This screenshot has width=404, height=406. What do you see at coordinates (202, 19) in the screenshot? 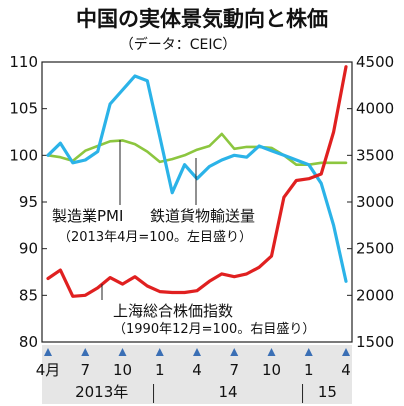
I see `chart-title: 中国の実体景気動向と株価` at bounding box center [202, 19].